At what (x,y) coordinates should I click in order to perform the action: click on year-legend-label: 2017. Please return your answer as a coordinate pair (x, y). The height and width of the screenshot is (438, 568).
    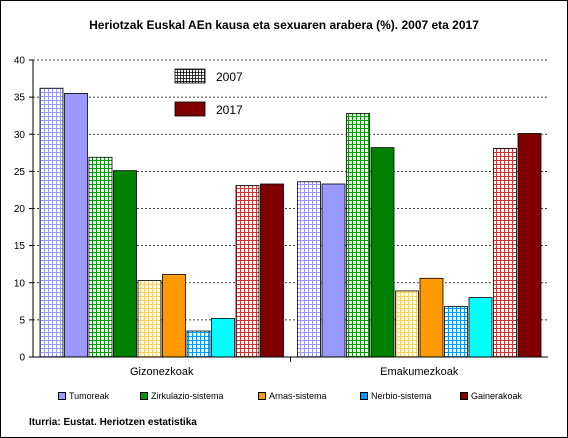
    Looking at the image, I should click on (229, 110).